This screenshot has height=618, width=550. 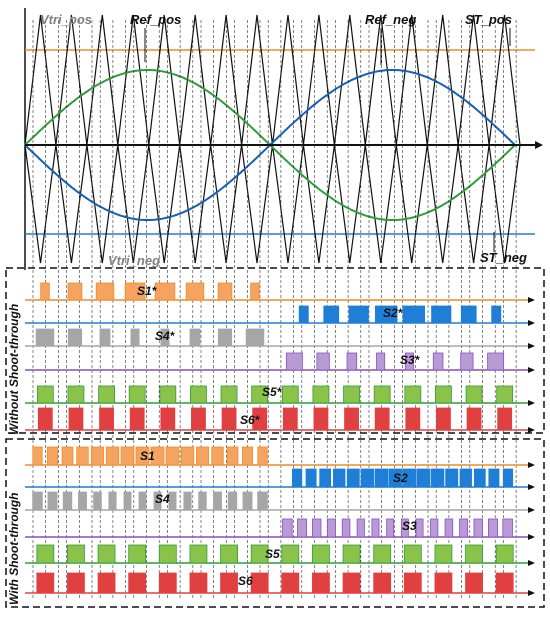 I want to click on lane-s1-star-arrow, so click(x=531, y=300).